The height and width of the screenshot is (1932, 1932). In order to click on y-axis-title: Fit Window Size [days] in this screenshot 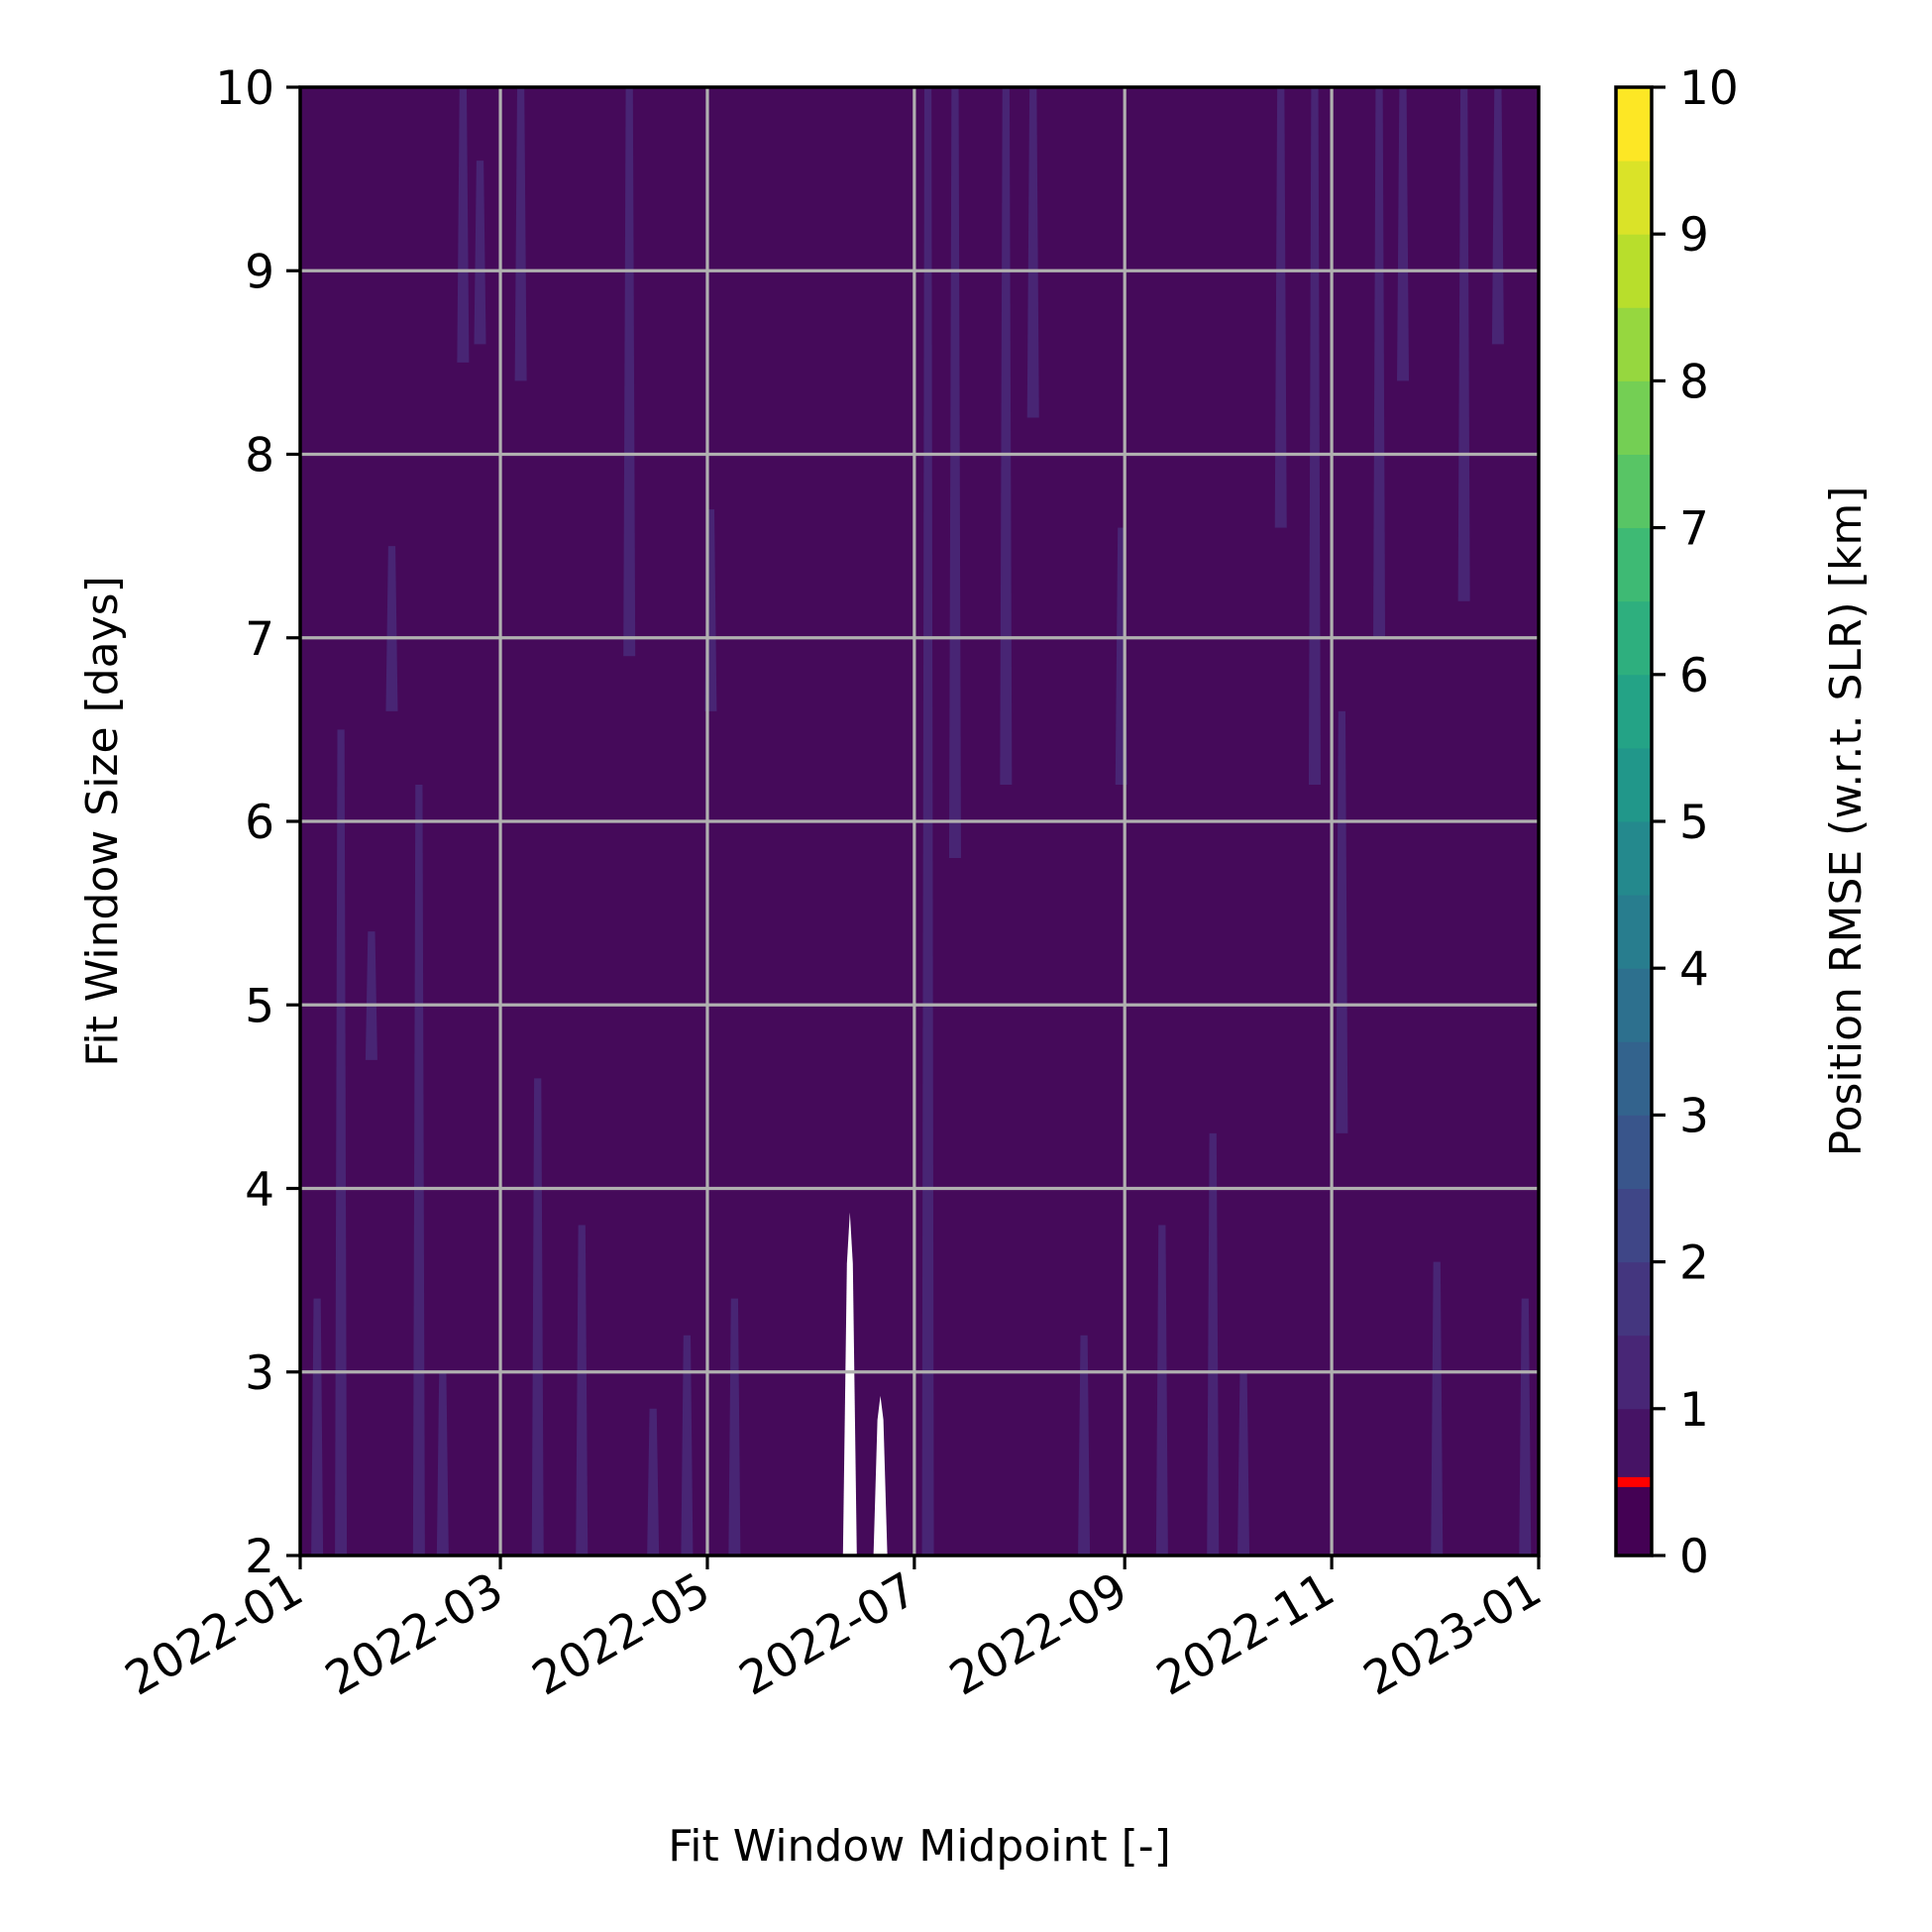, I will do `click(103, 821)`.